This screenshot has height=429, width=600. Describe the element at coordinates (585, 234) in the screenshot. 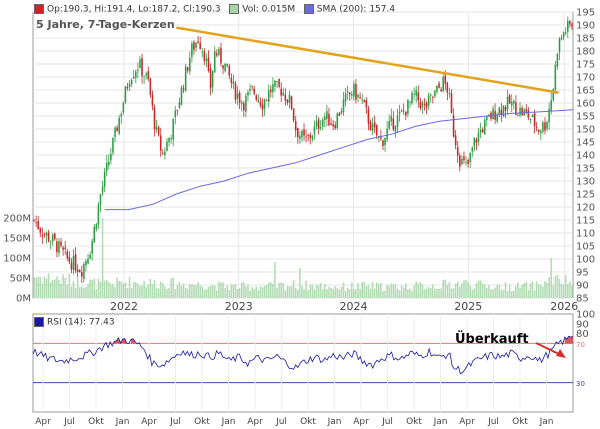

I see `price-tick-label: 110` at that location.